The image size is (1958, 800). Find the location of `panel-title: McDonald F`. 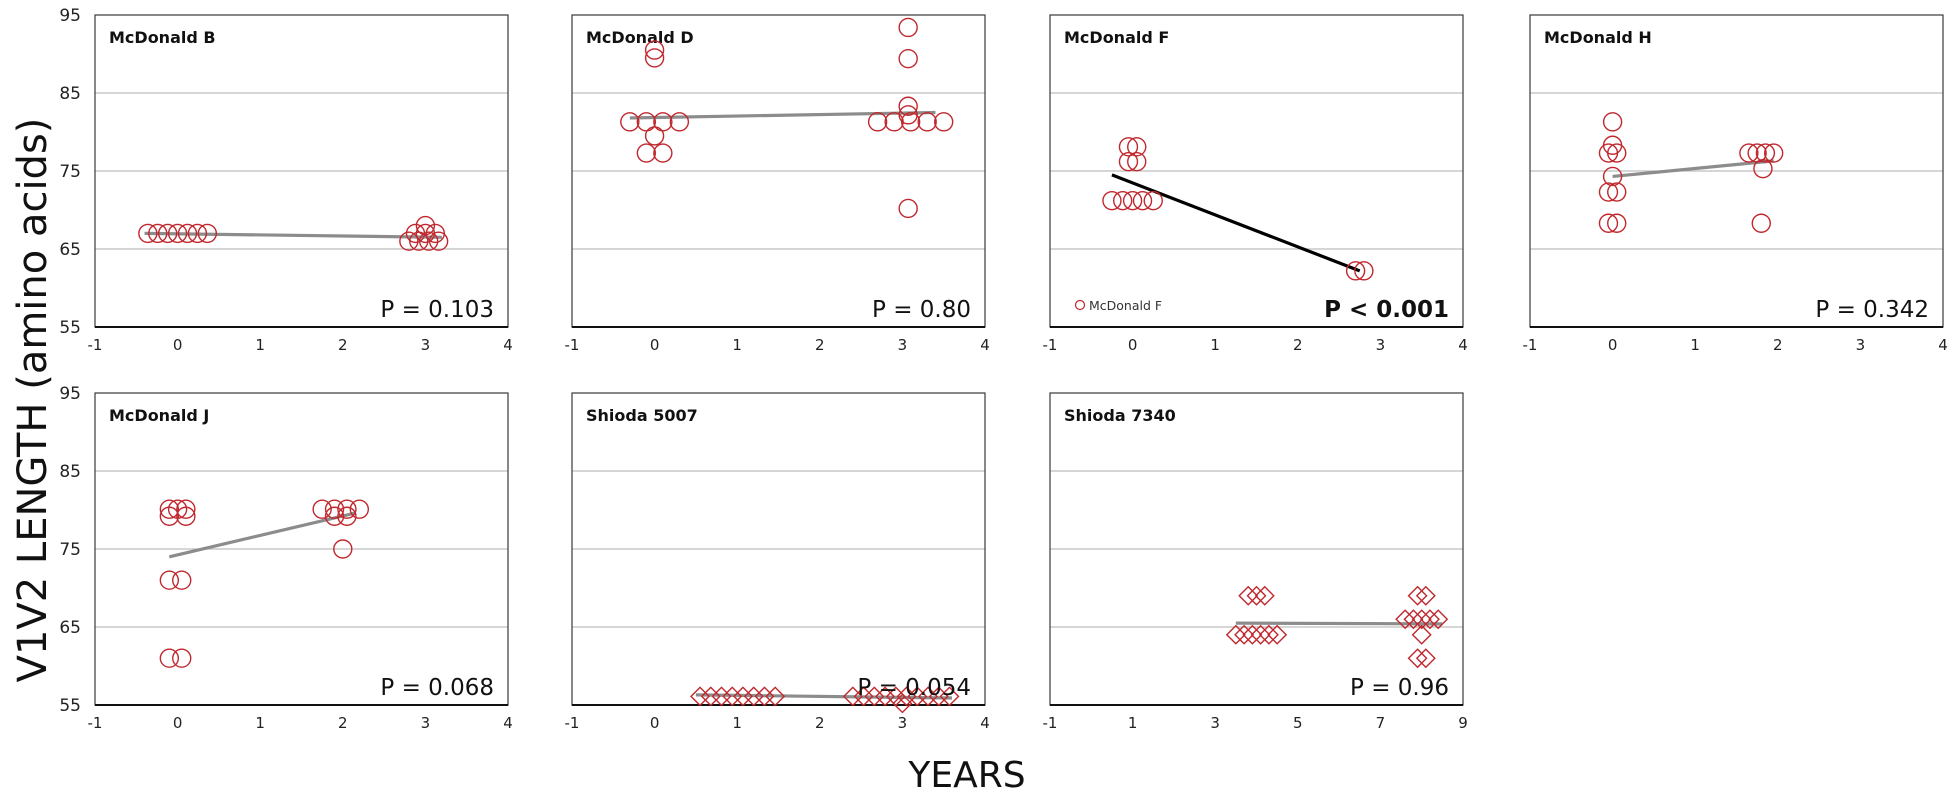

panel-title: McDonald F is located at coordinates (1116, 37).